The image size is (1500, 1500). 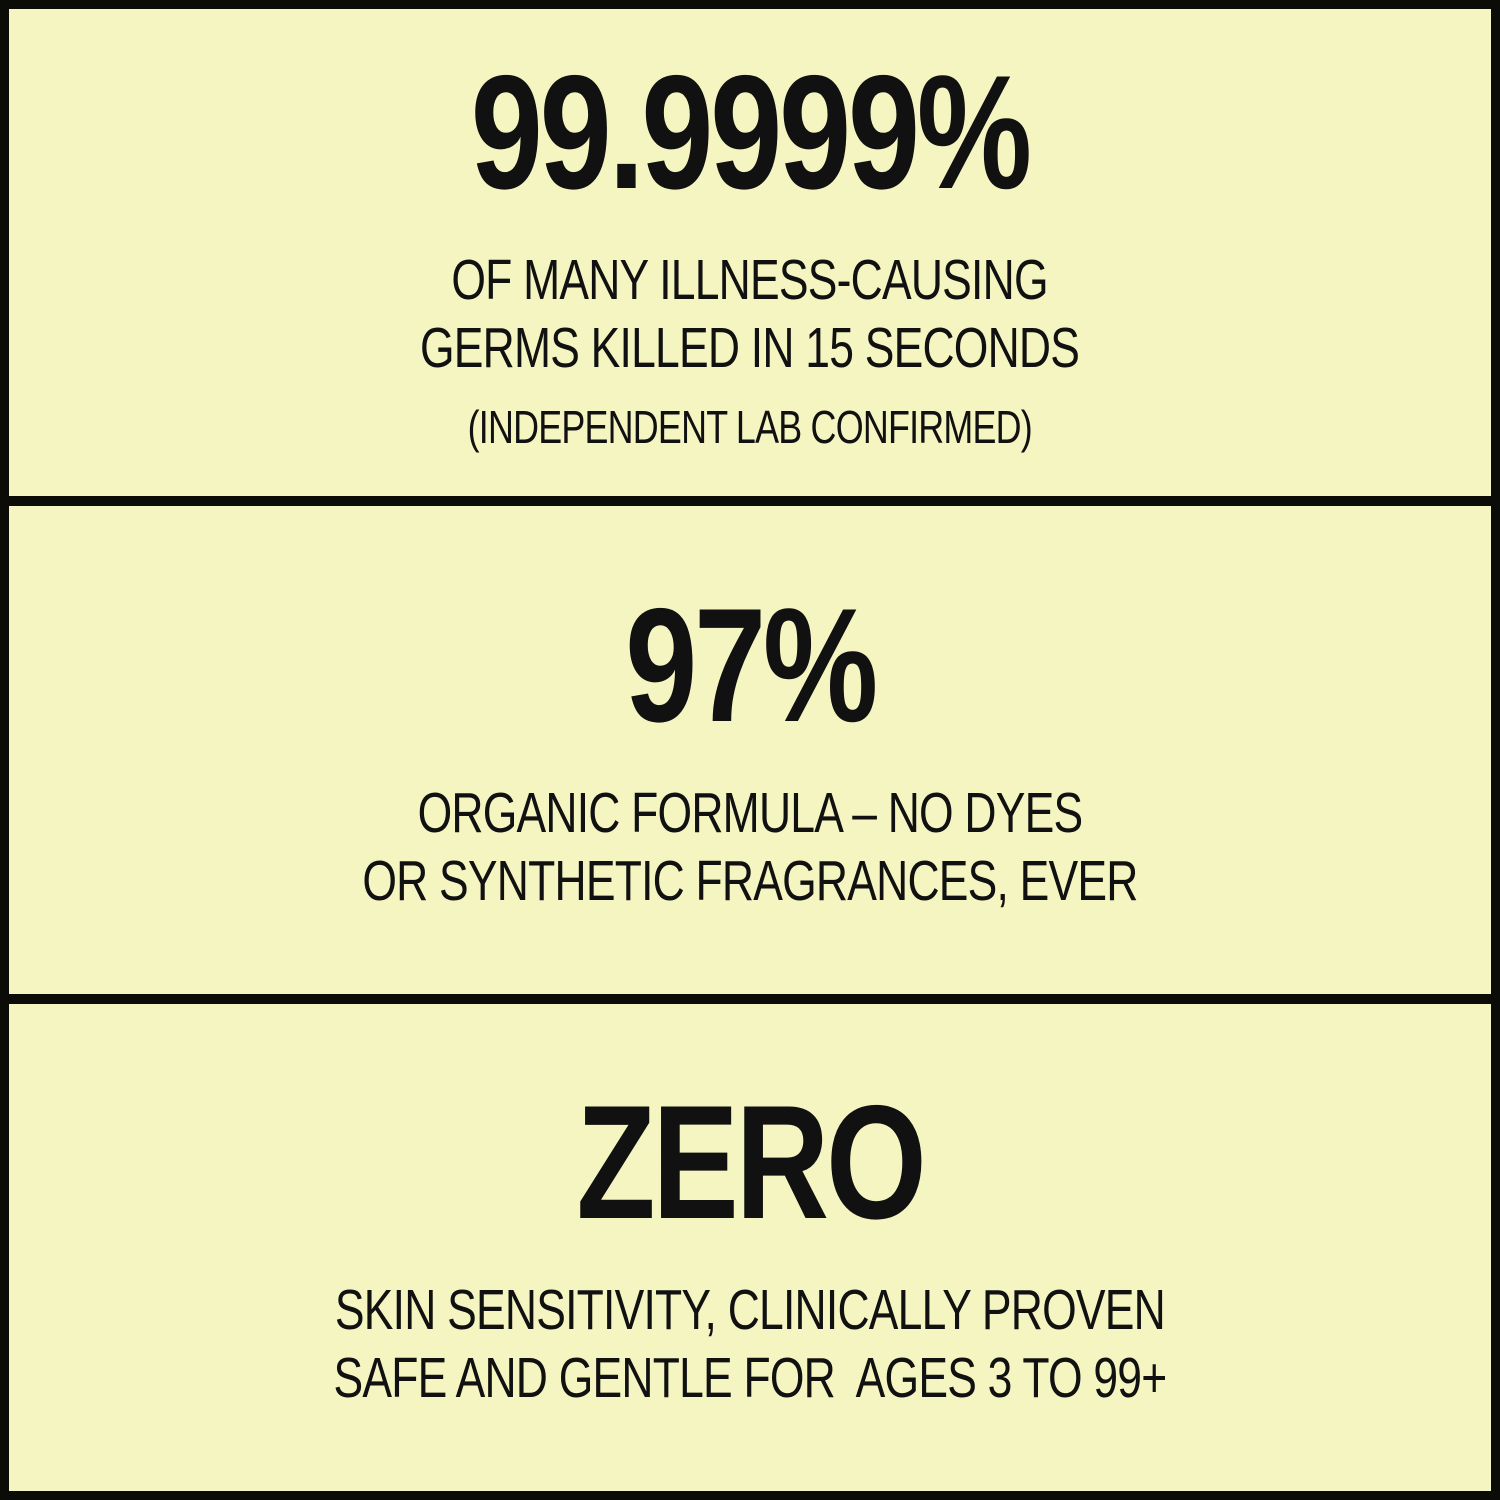 What do you see at coordinates (750, 812) in the screenshot?
I see `organic-formula-description-line: ORGANIC FORMULA – NO DYES` at bounding box center [750, 812].